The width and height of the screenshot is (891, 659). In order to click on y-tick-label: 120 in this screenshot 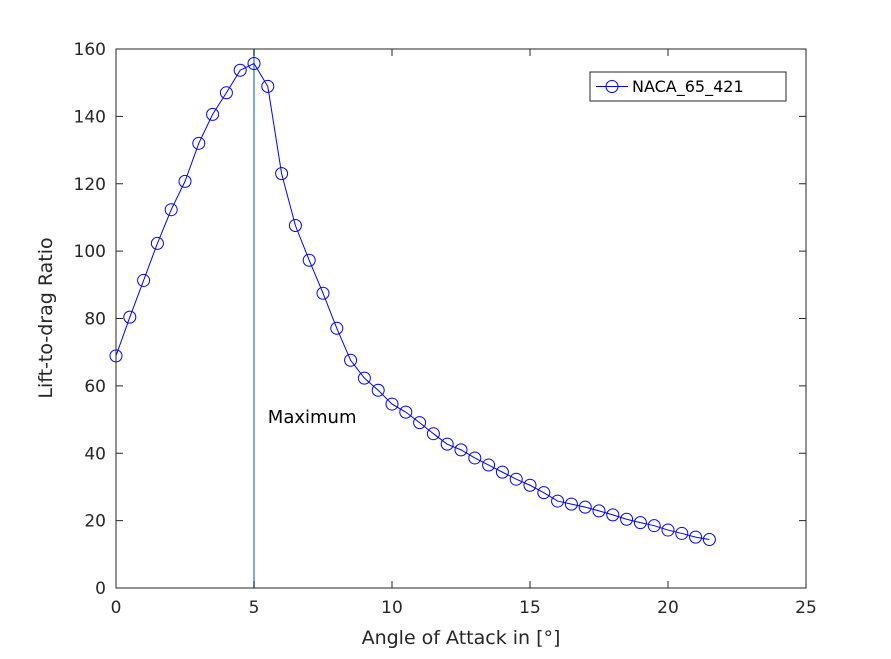, I will do `click(90, 185)`.